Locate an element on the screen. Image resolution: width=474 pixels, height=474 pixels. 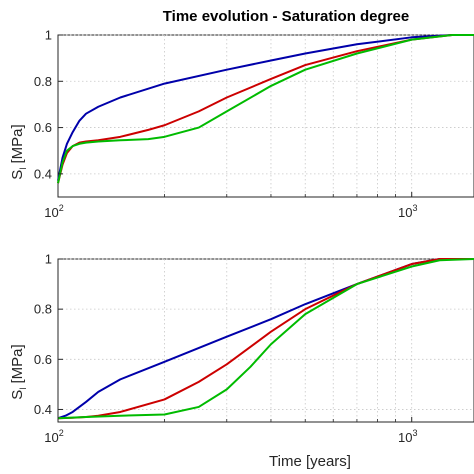
bottom-x-ticks: 10² 10³ is located at coordinates (230, 431).